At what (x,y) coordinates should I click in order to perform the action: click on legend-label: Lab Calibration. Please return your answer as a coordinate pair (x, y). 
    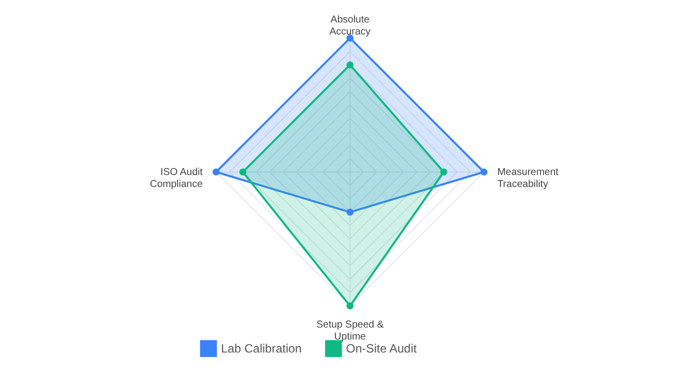
    Looking at the image, I should click on (261, 349).